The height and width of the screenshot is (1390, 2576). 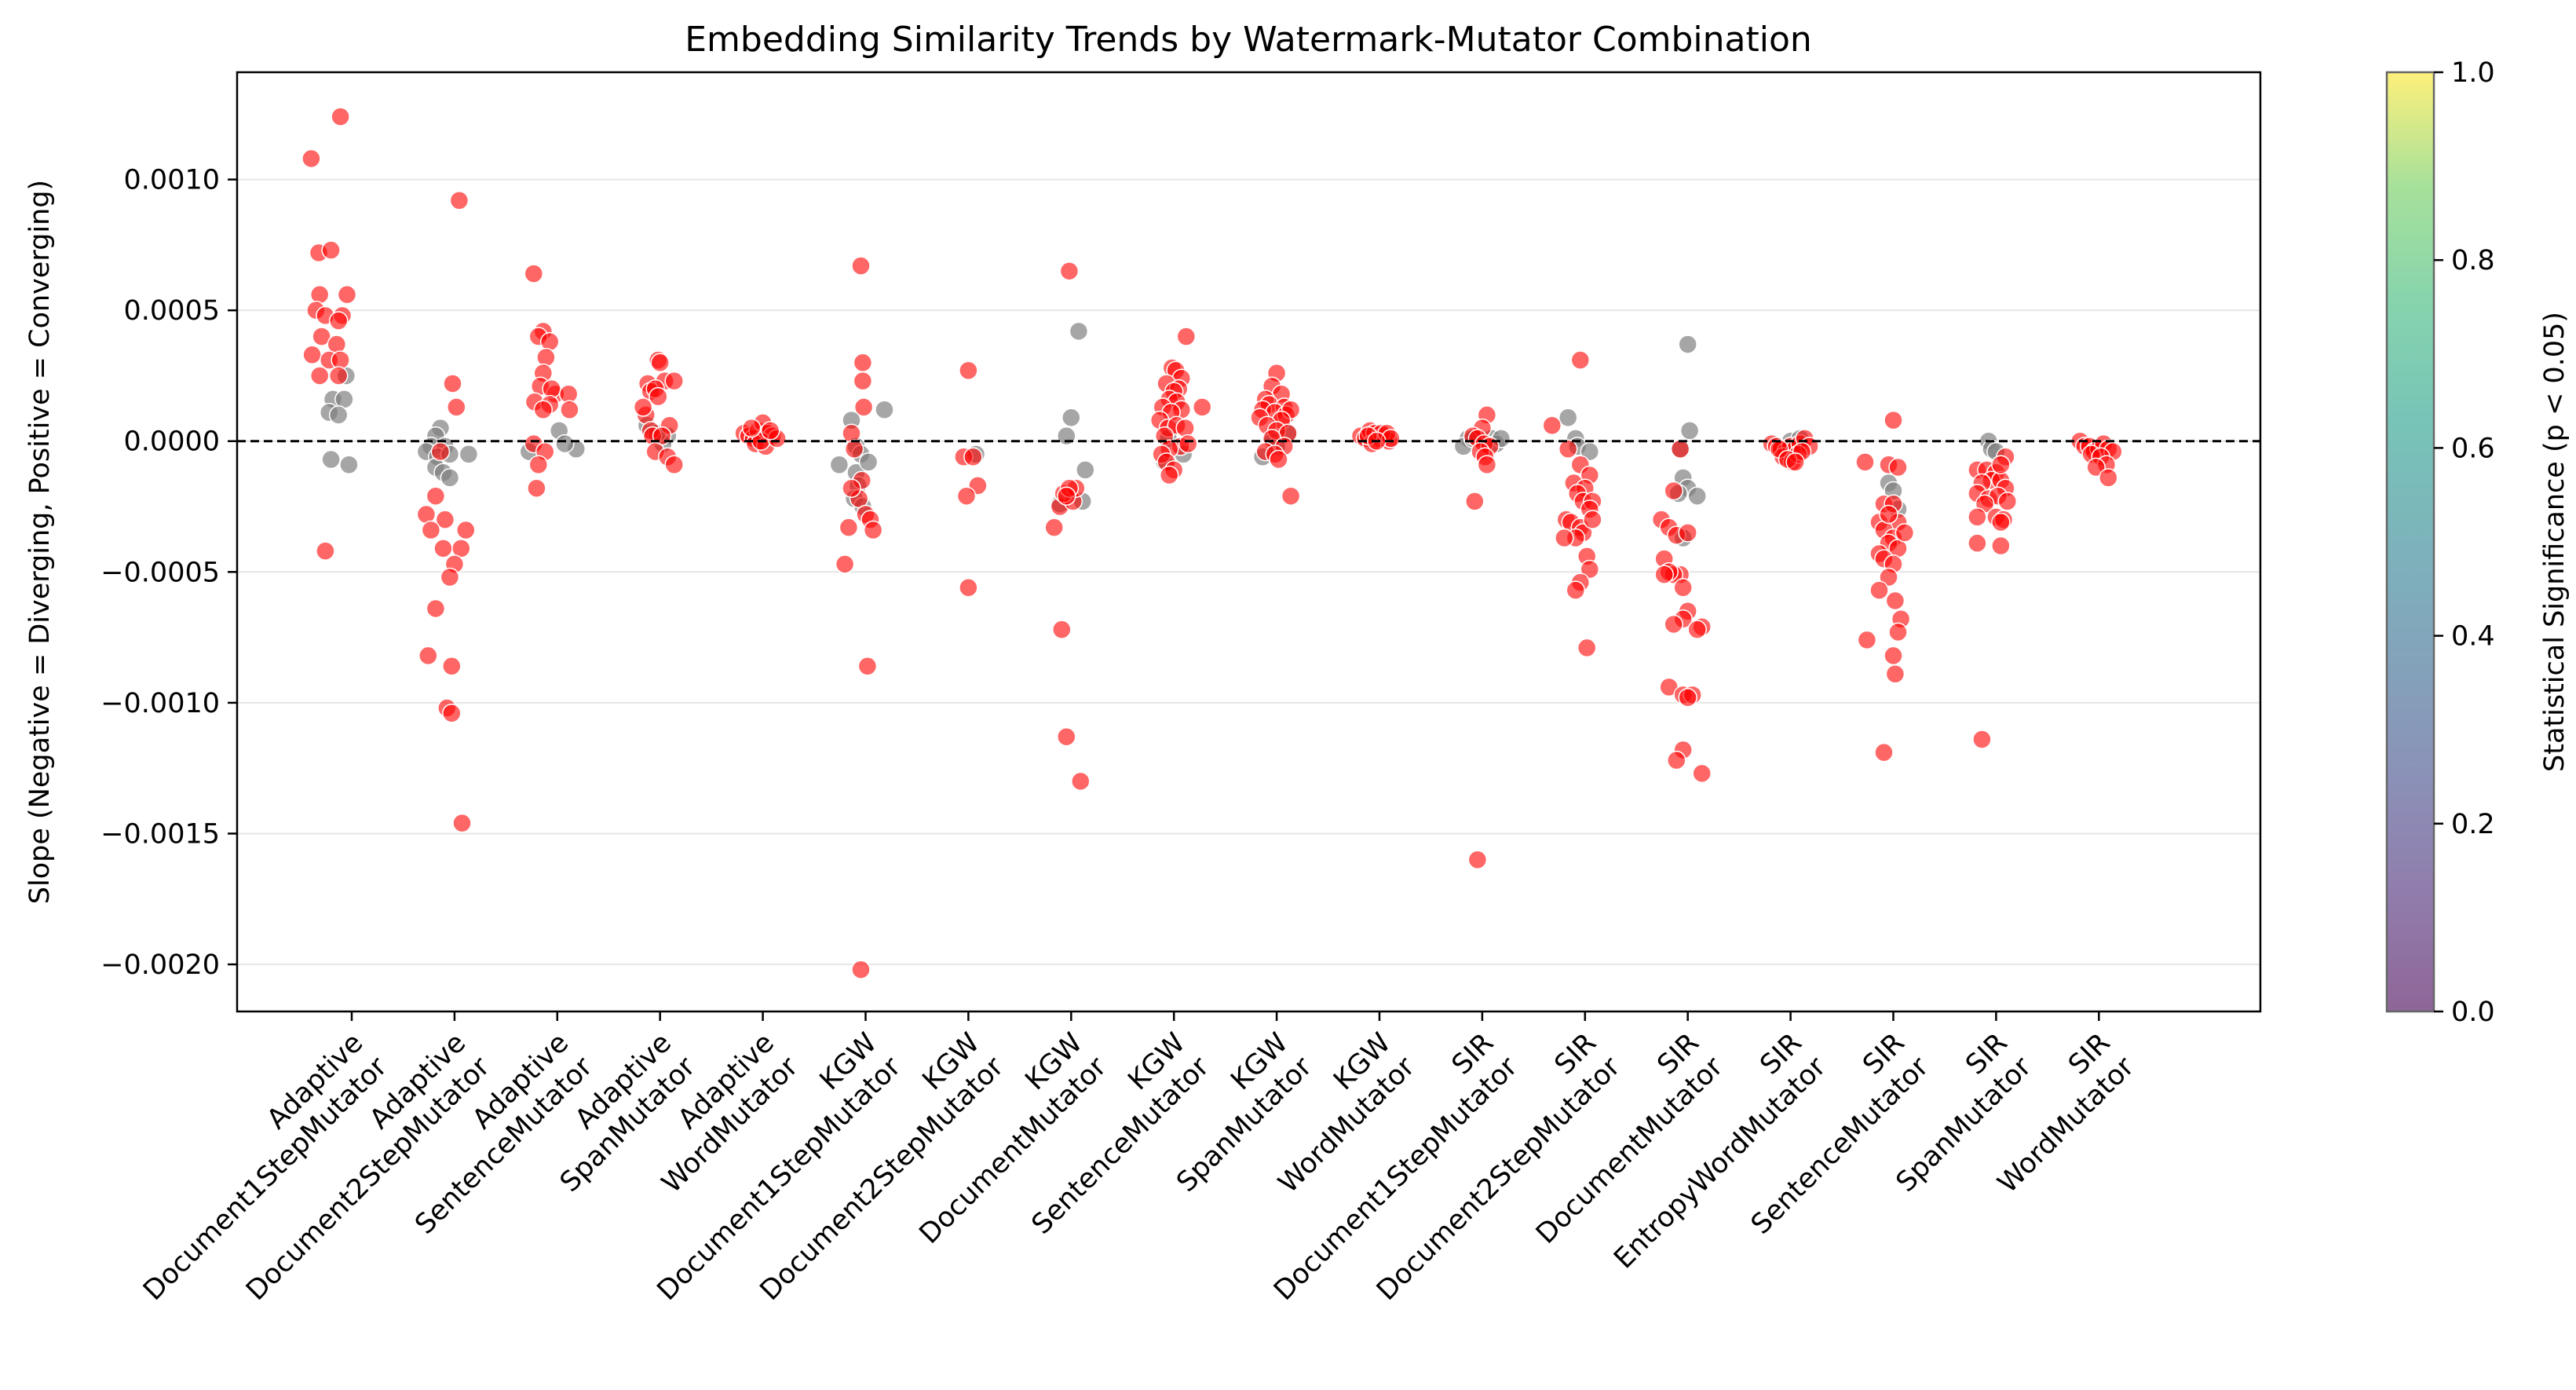 I want to click on x-tick-label-mutator: EntropyWordMutator, so click(x=1720, y=1163).